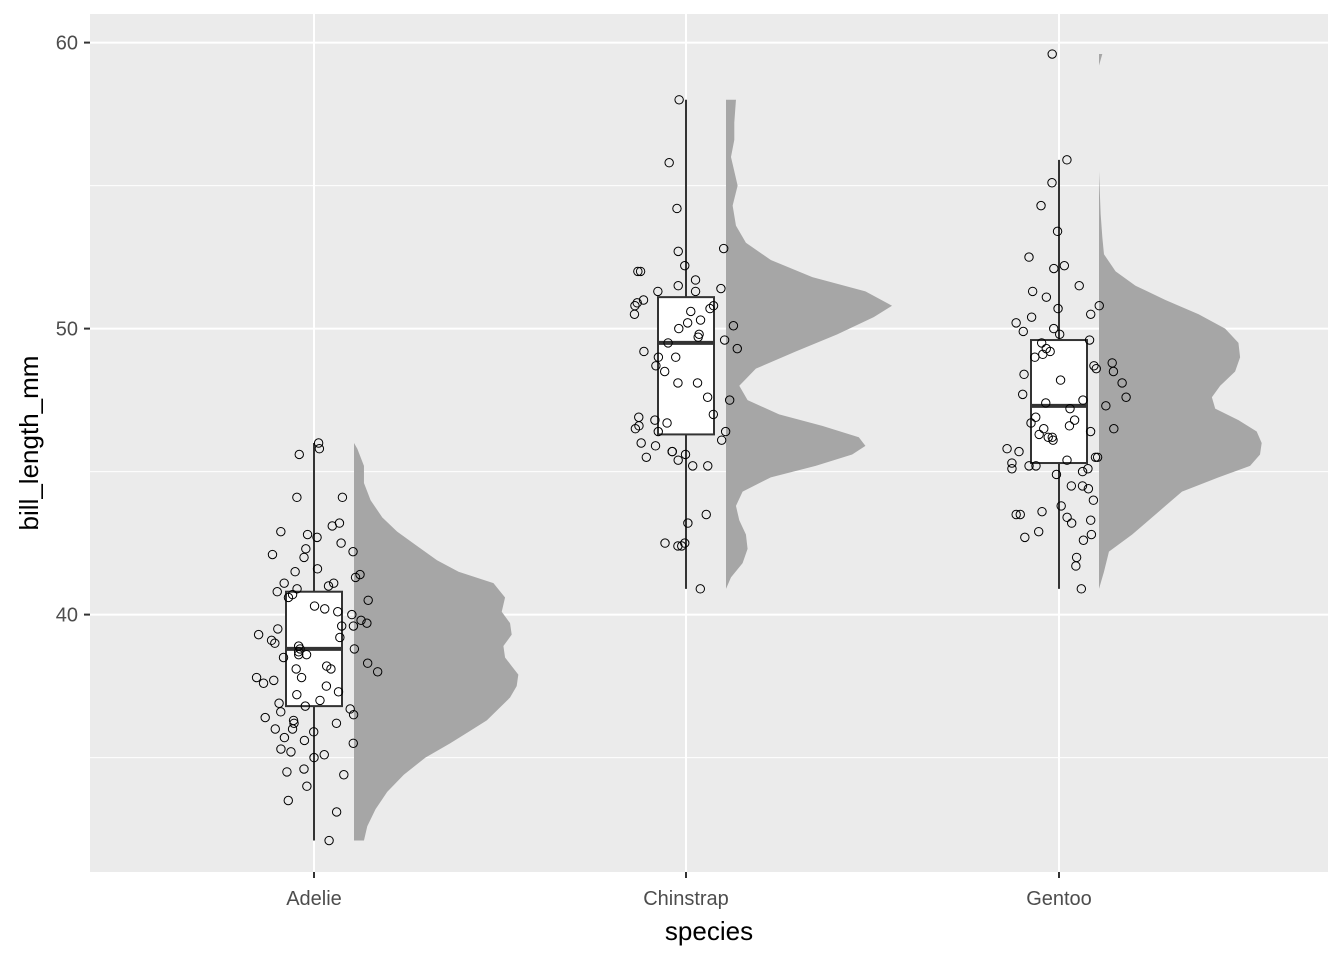  What do you see at coordinates (436, 642) in the screenshot?
I see `density-adelie` at bounding box center [436, 642].